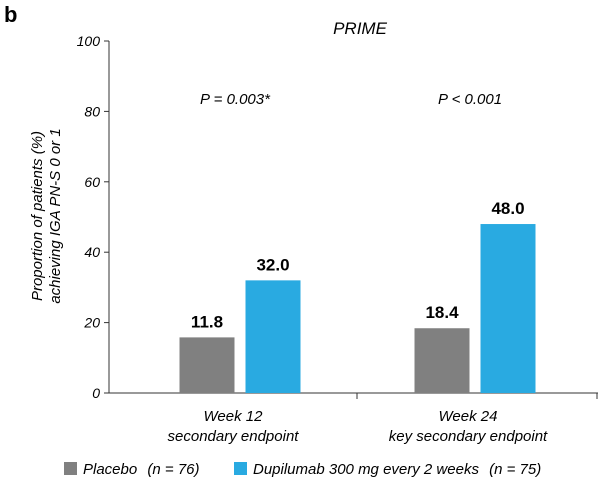 The width and height of the screenshot is (600, 483). What do you see at coordinates (96, 393) in the screenshot?
I see `y-tick-label: 0` at bounding box center [96, 393].